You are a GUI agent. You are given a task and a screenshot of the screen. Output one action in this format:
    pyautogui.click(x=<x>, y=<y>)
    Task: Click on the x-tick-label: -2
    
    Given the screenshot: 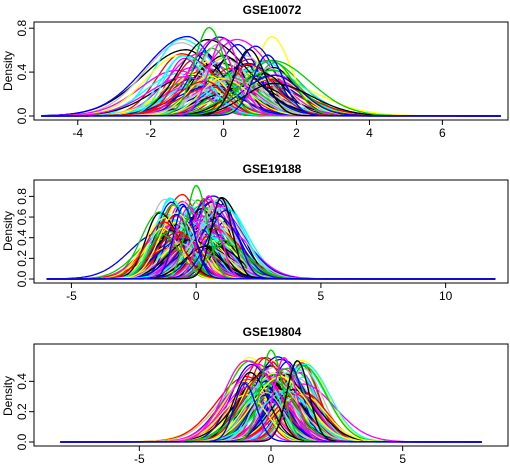 What is the action you would take?
    pyautogui.click(x=150, y=133)
    